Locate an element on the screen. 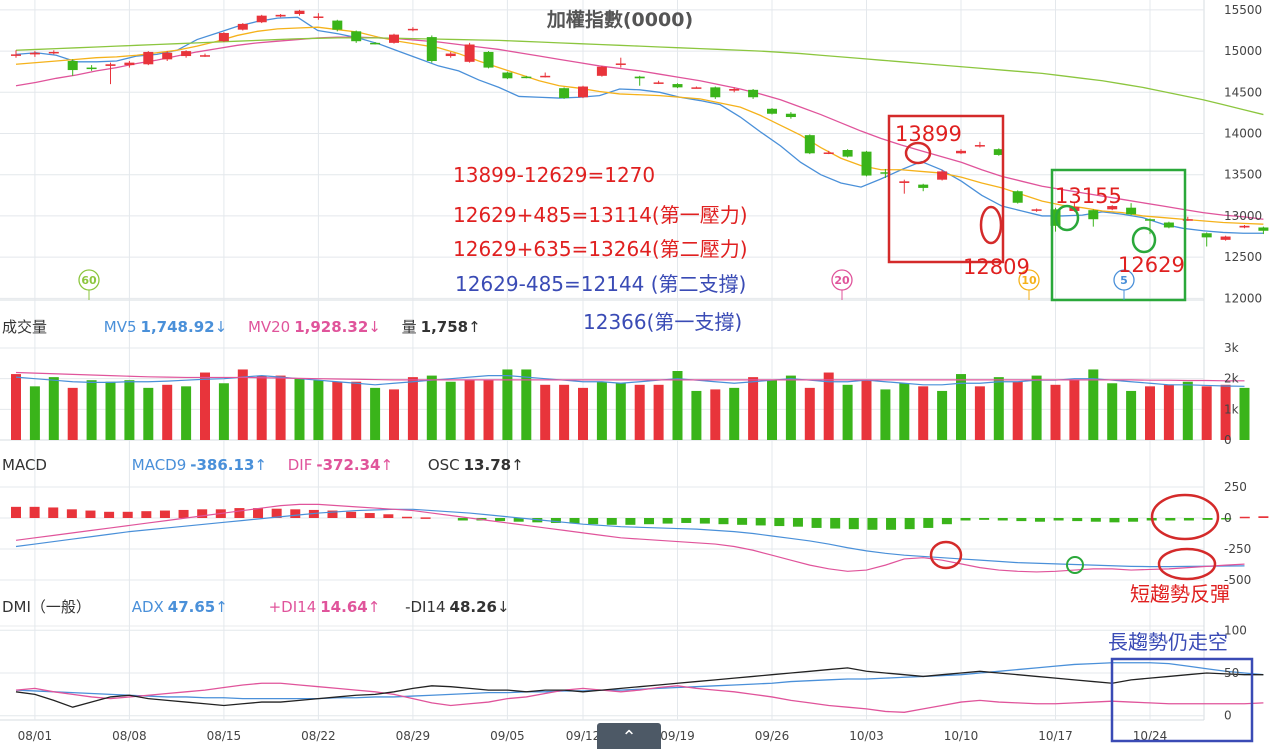 The width and height of the screenshot is (1269, 753). macd-title: MACD is located at coordinates (24, 465).